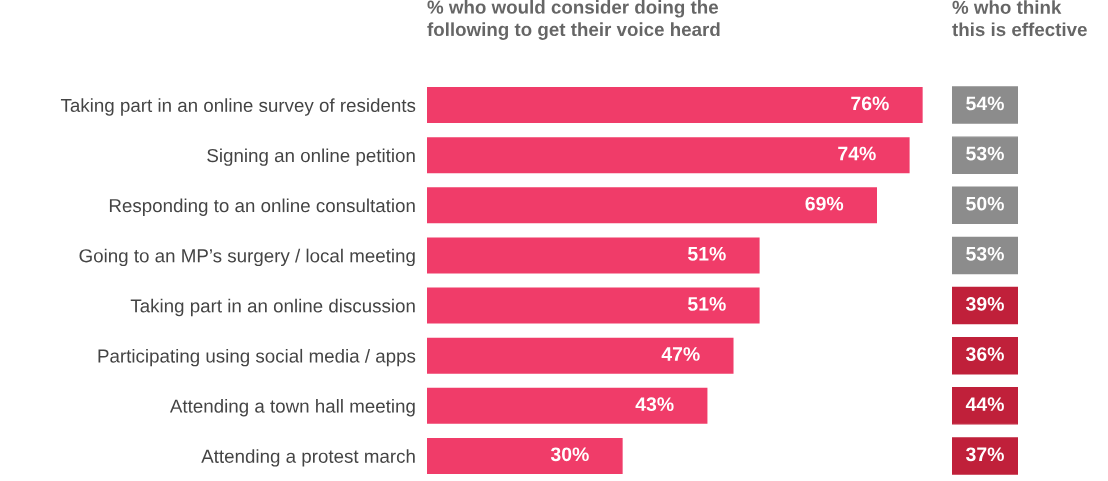 The height and width of the screenshot is (481, 1108). I want to click on data-label: 30%, so click(569, 454).